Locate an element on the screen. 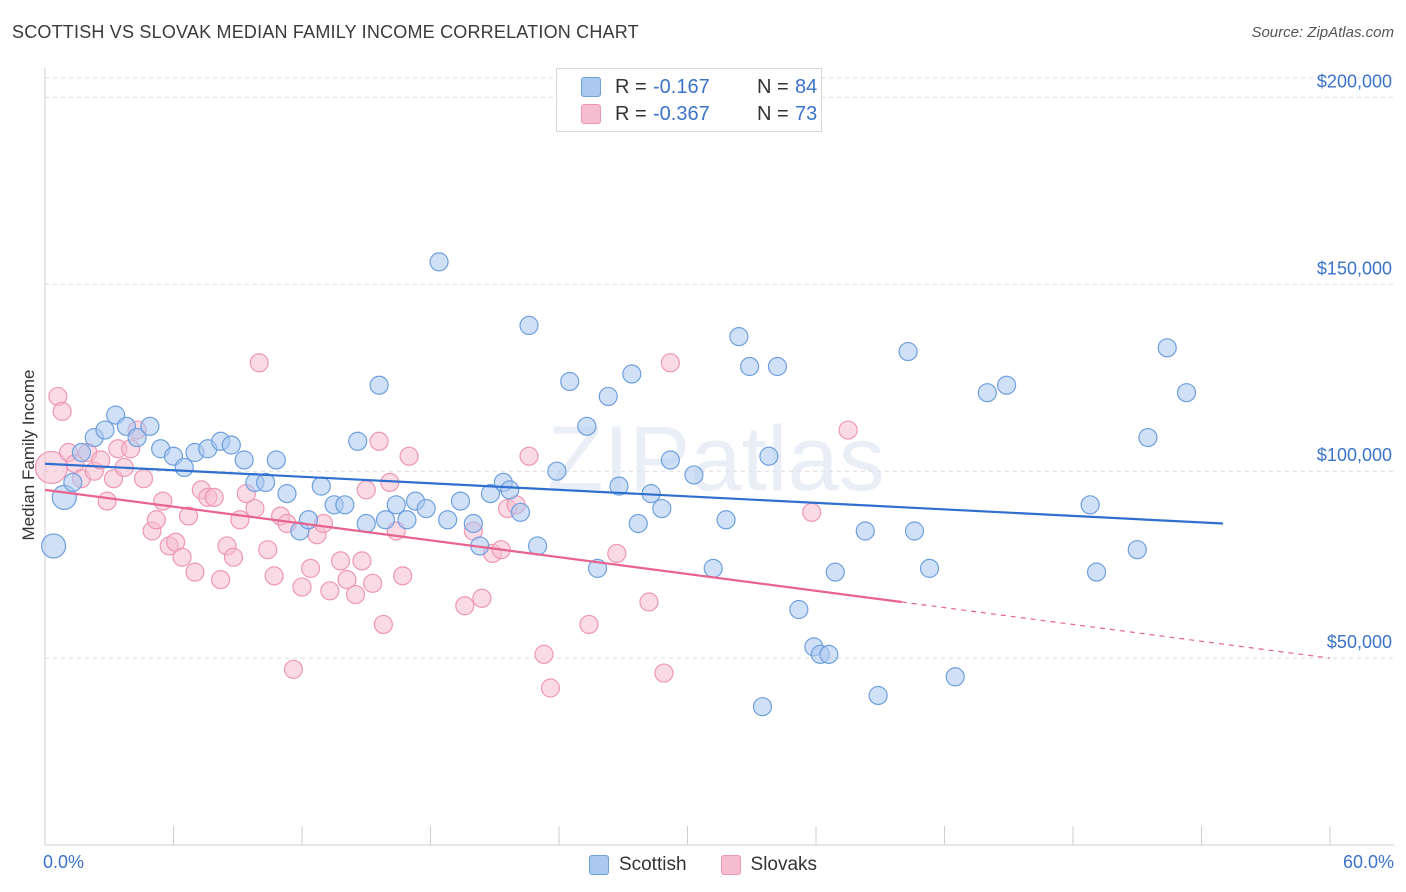  correlation-legend: R = -0.167 N = 84 R = -0.367 N = 73 is located at coordinates (689, 100).